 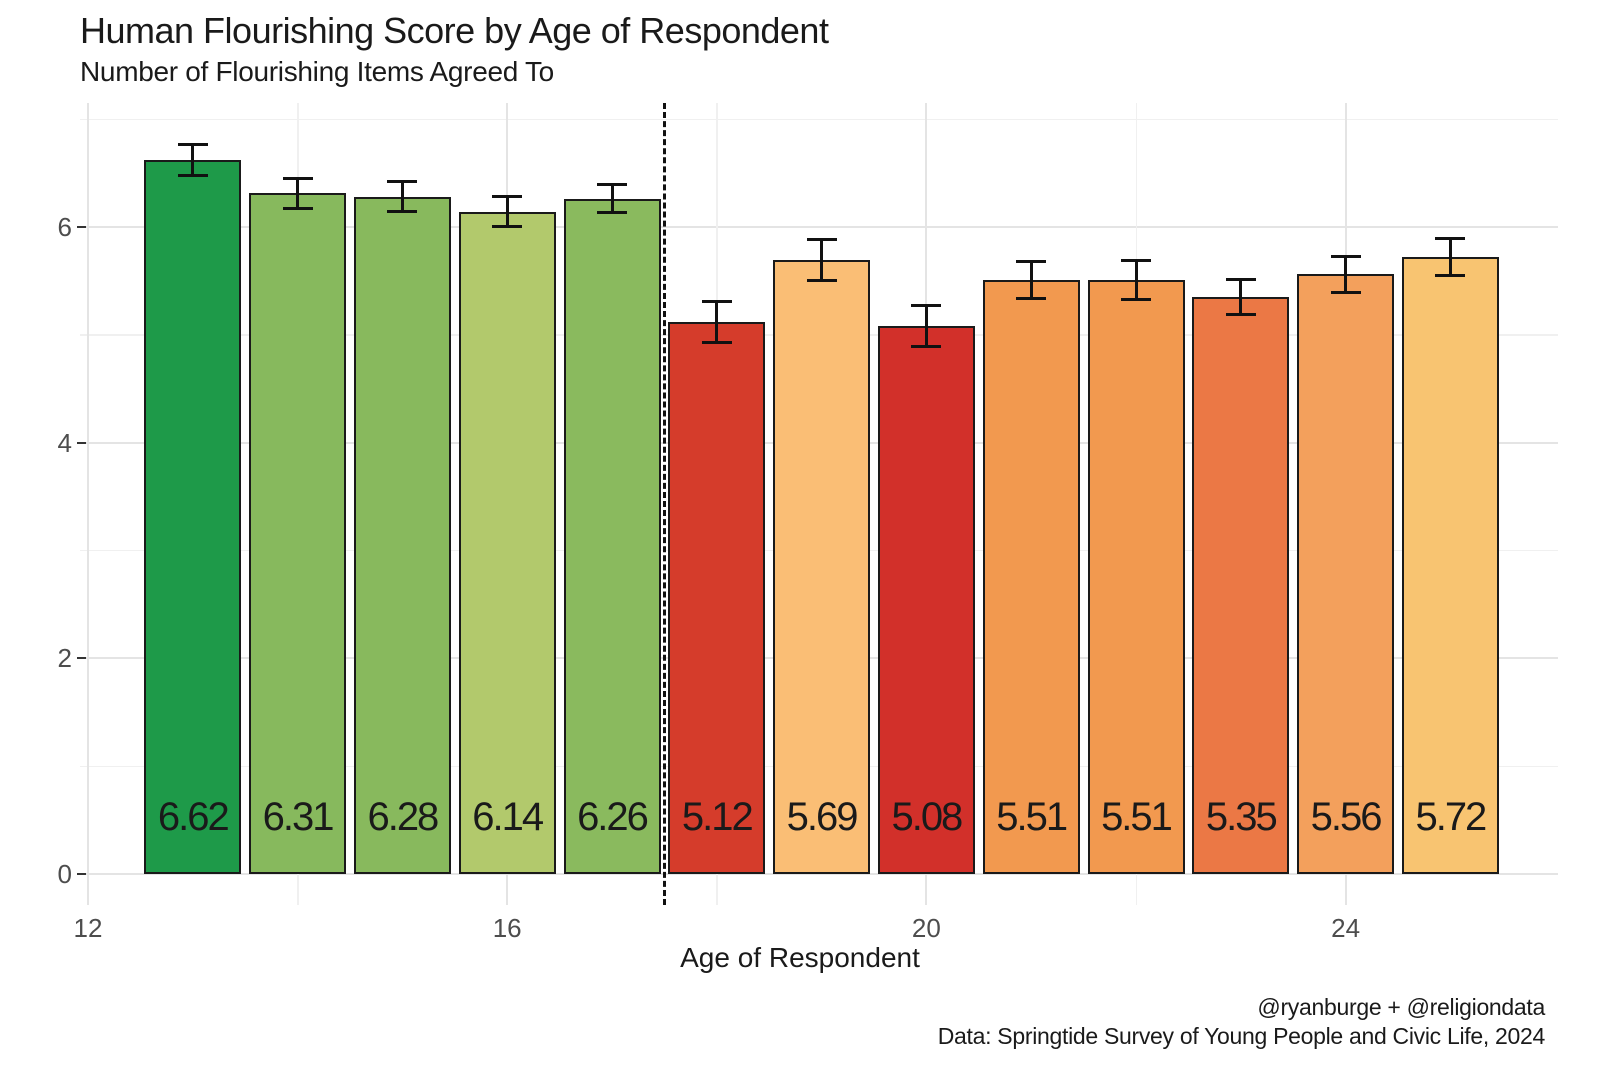 What do you see at coordinates (88, 928) in the screenshot?
I see `x-tick-label: 12` at bounding box center [88, 928].